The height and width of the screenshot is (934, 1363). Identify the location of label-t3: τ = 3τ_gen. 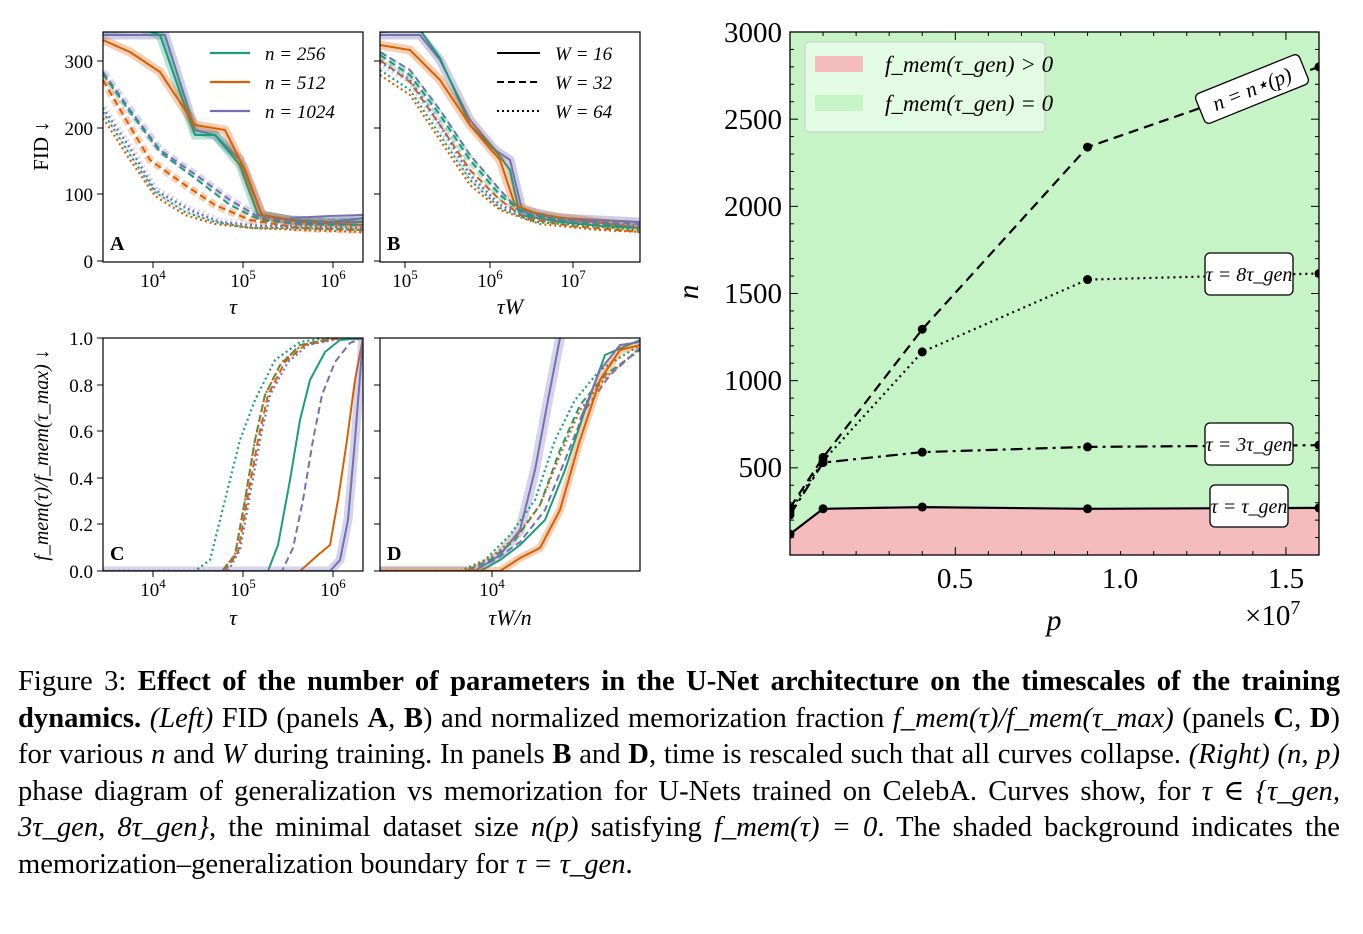
(1249, 444).